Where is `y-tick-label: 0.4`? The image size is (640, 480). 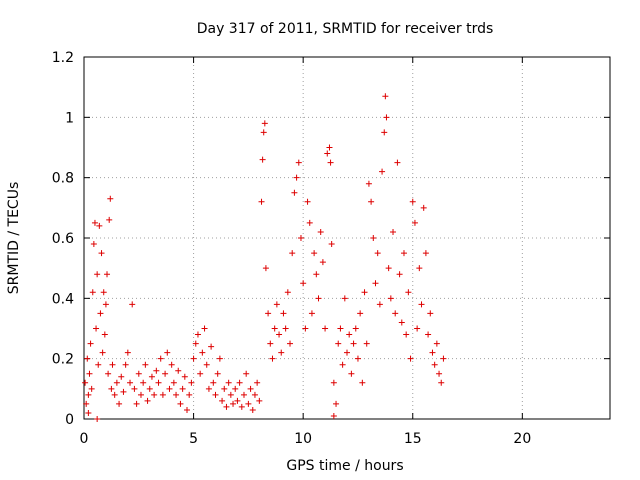
y-tick-label: 0.4 is located at coordinates (63, 299).